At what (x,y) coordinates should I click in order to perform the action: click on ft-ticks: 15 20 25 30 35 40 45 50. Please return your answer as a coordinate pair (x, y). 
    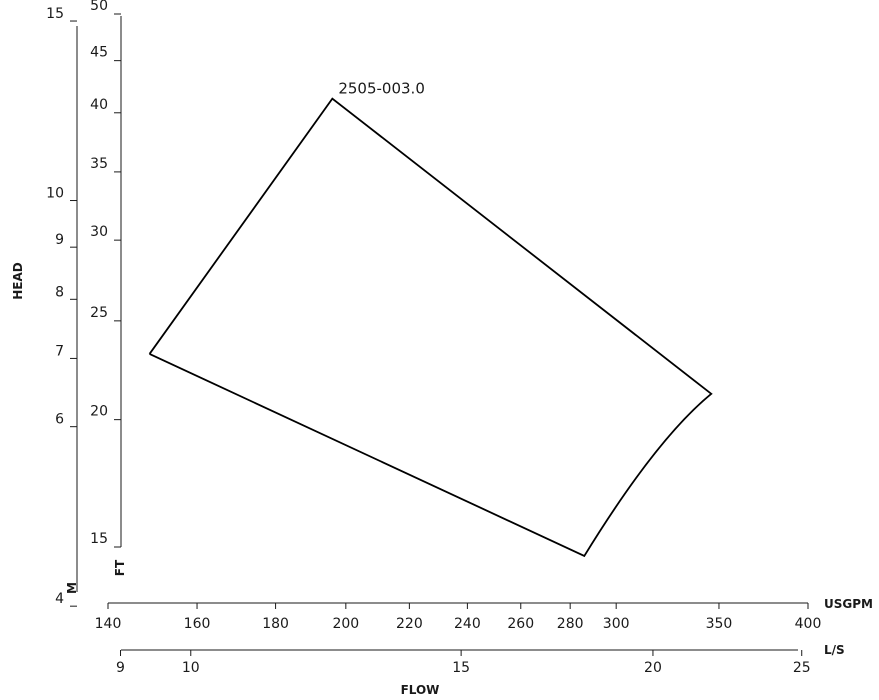
    Looking at the image, I should click on (105, 274).